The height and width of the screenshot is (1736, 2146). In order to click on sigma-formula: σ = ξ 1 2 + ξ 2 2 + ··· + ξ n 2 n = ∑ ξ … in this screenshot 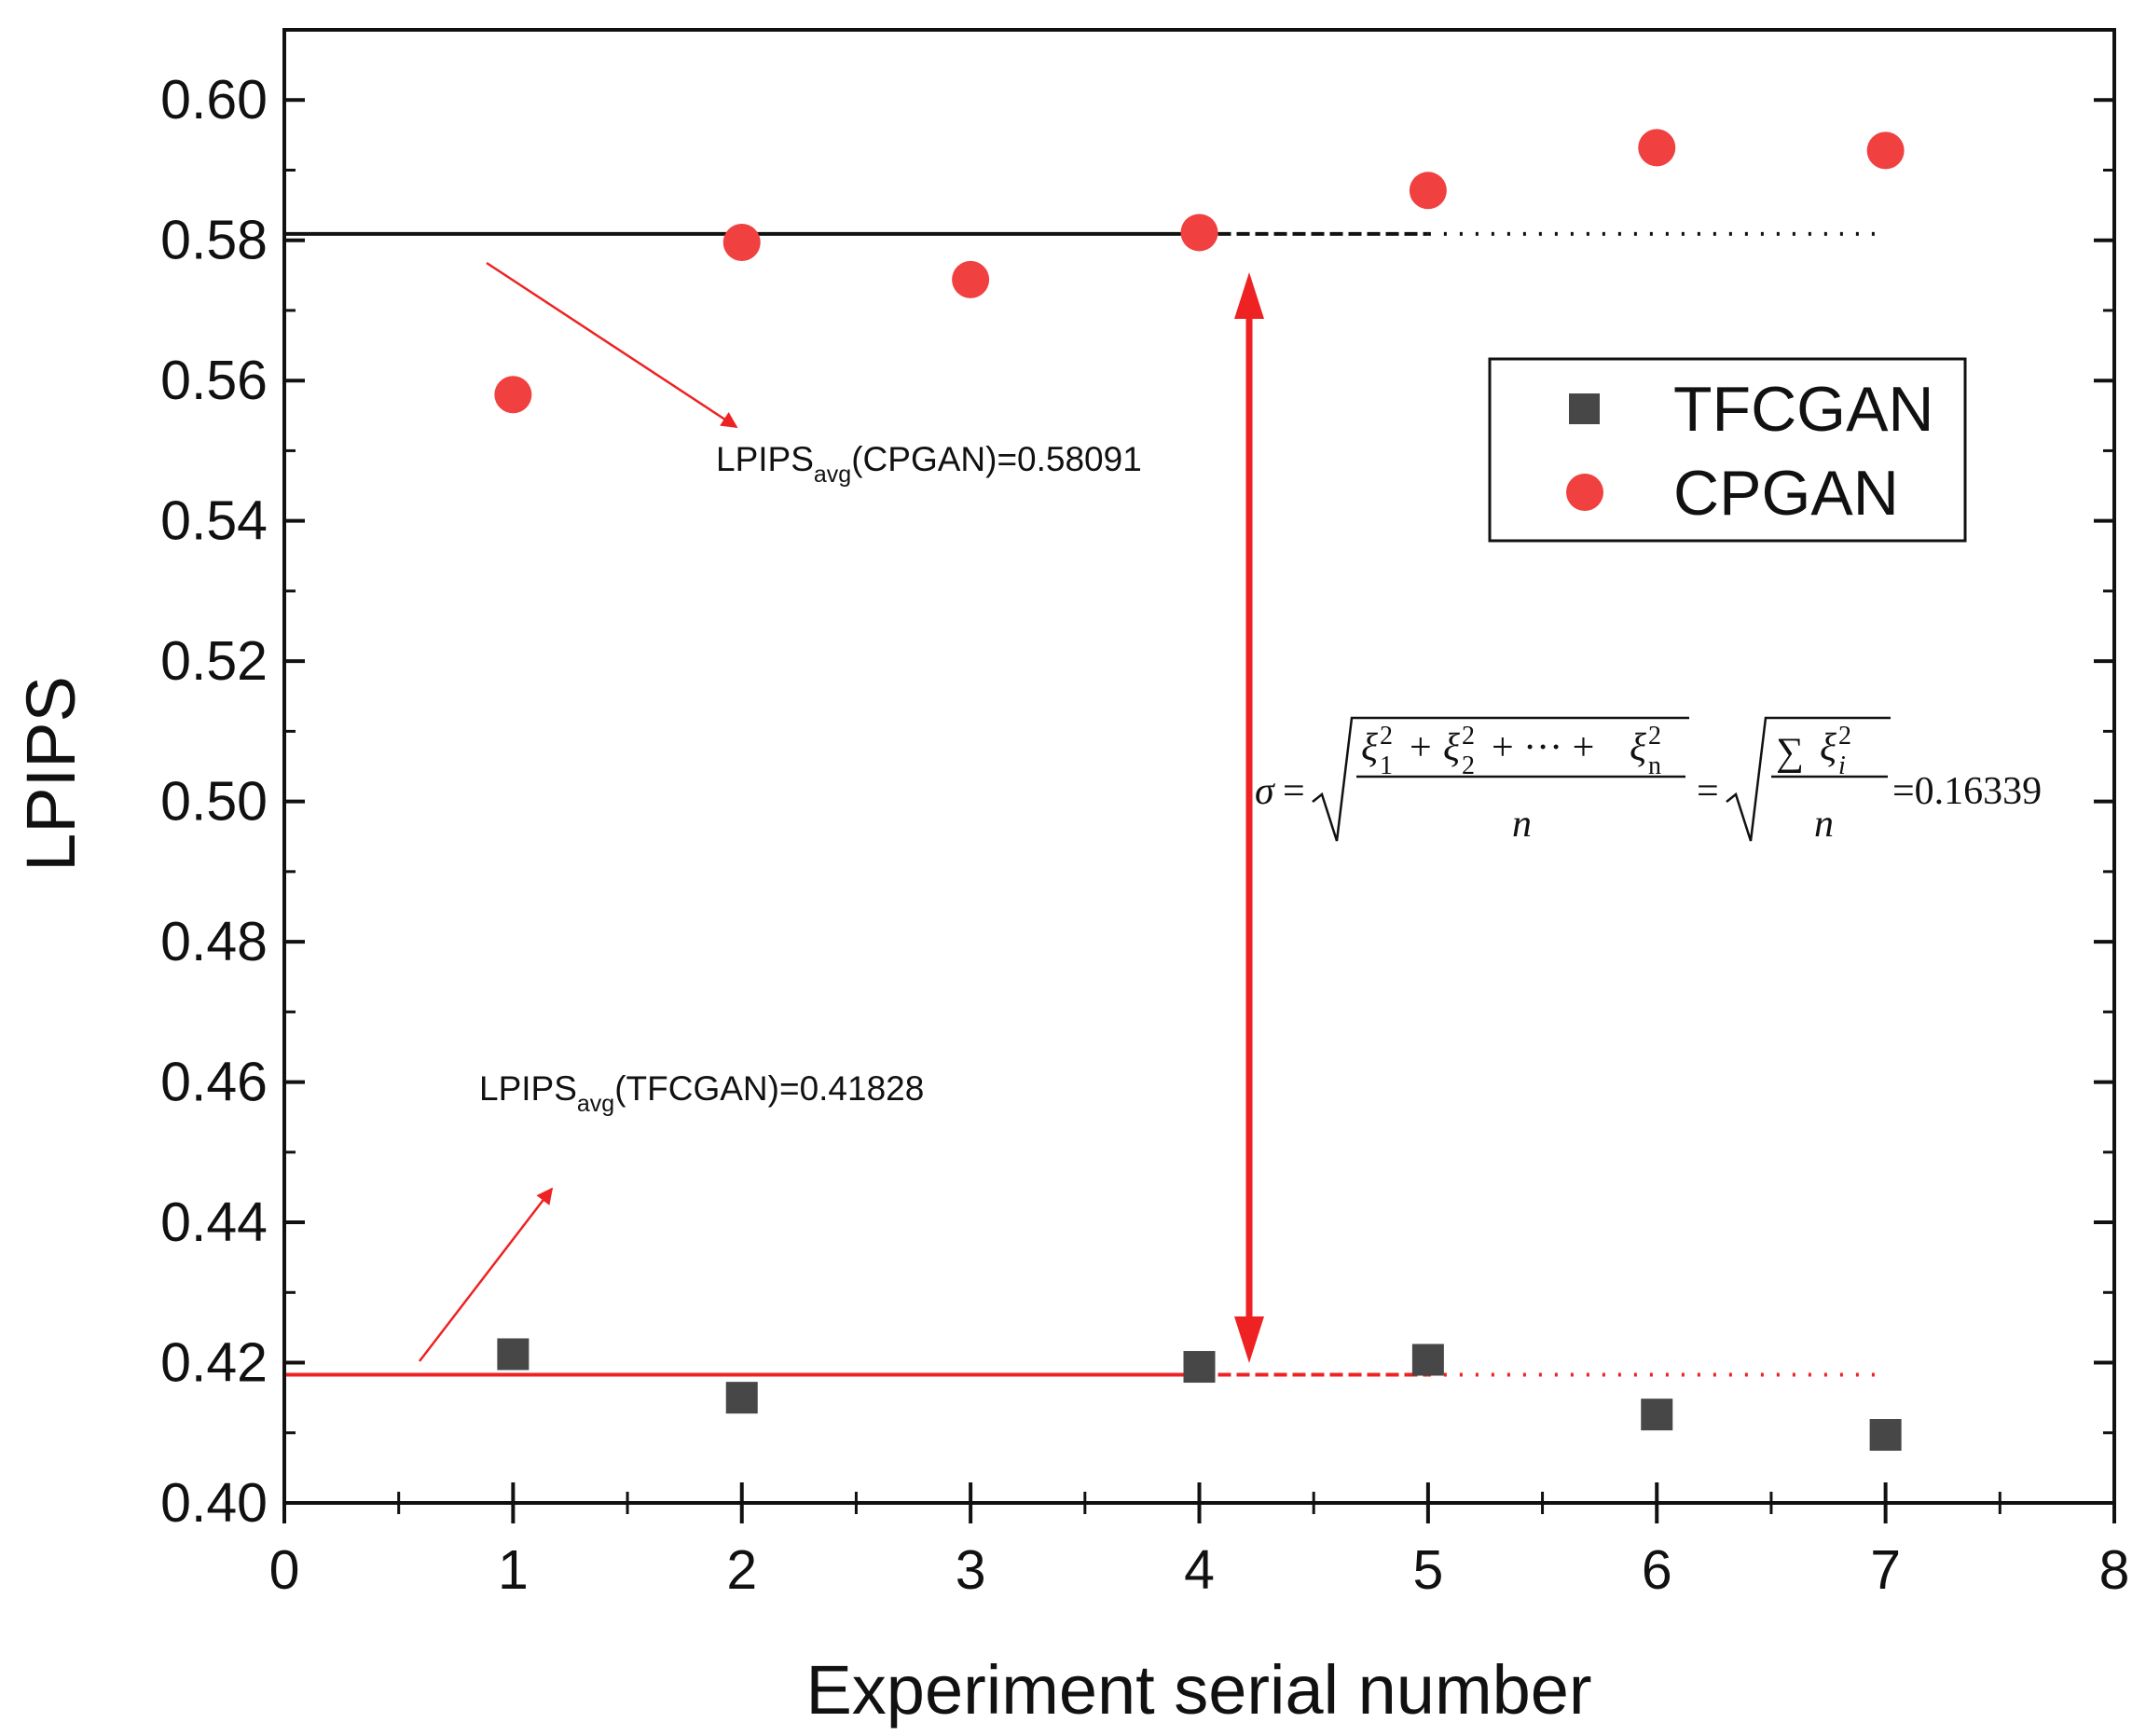, I will do `click(1648, 781)`.